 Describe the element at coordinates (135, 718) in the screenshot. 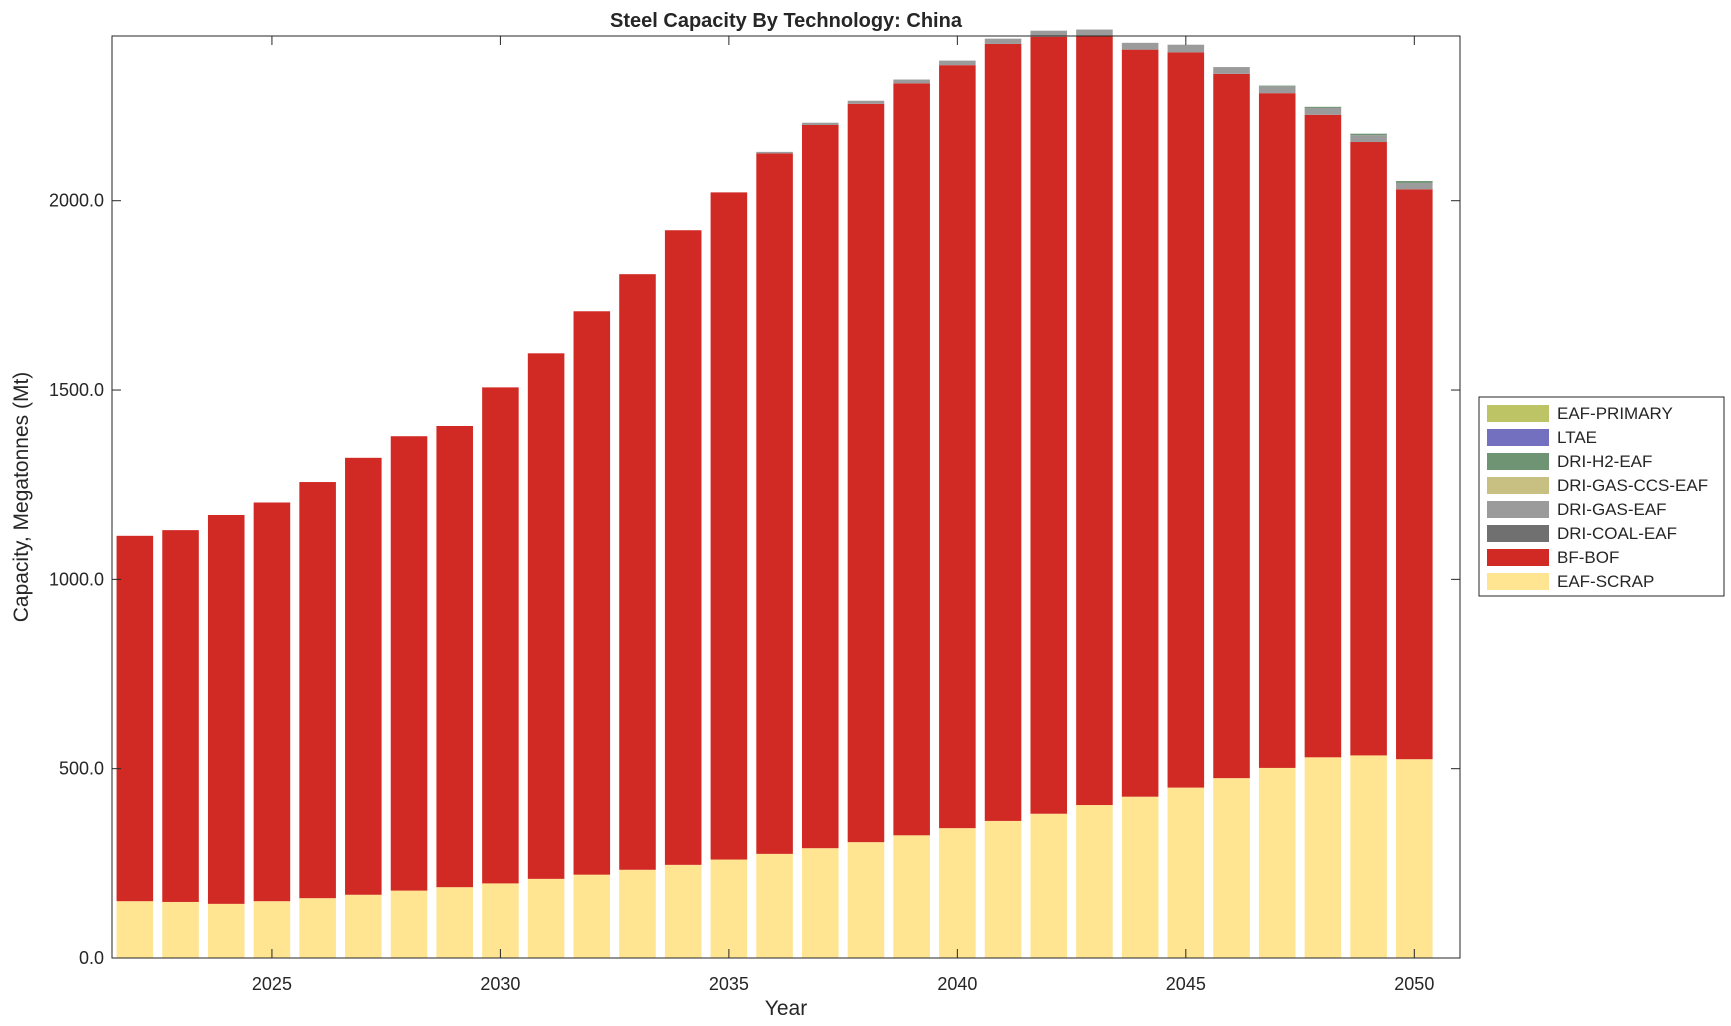

I see `bar-segment-bf-bof-2022` at that location.